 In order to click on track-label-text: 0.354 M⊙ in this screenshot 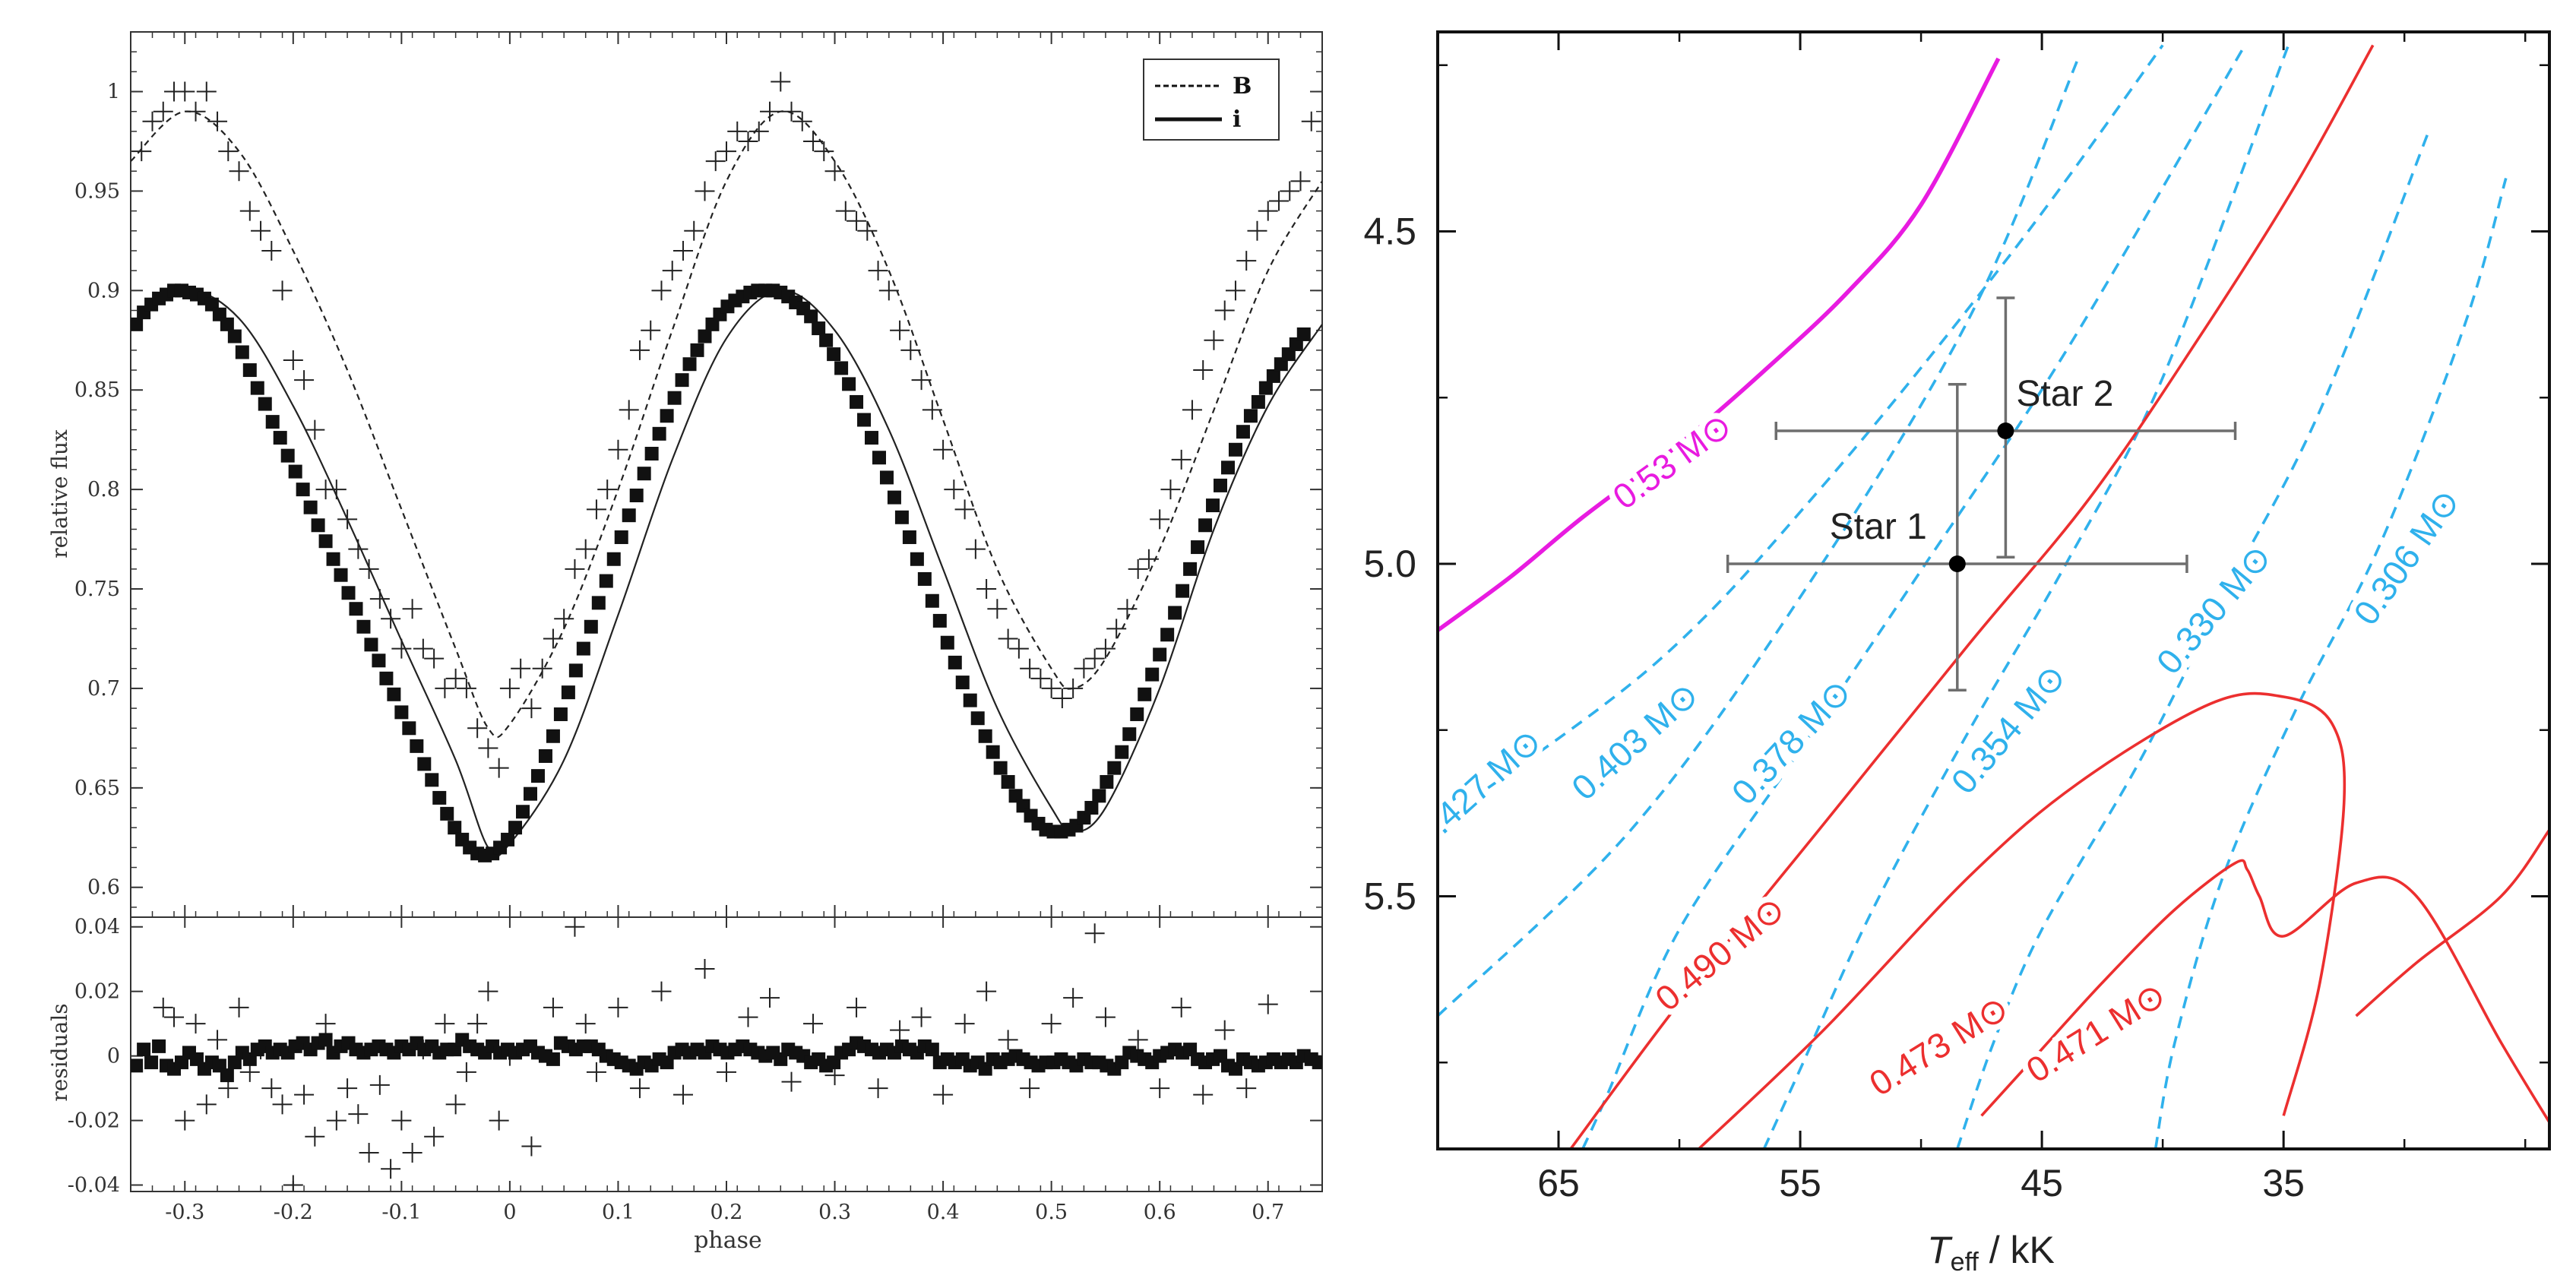, I will do `click(2008, 729)`.